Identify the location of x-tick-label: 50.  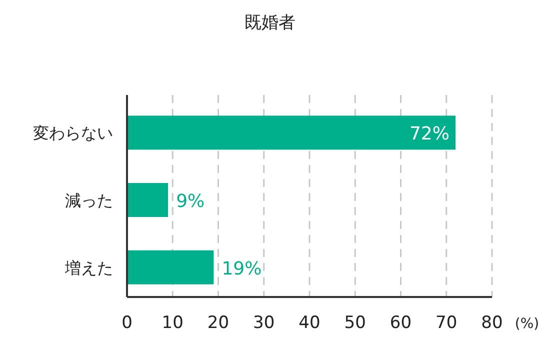
(355, 323).